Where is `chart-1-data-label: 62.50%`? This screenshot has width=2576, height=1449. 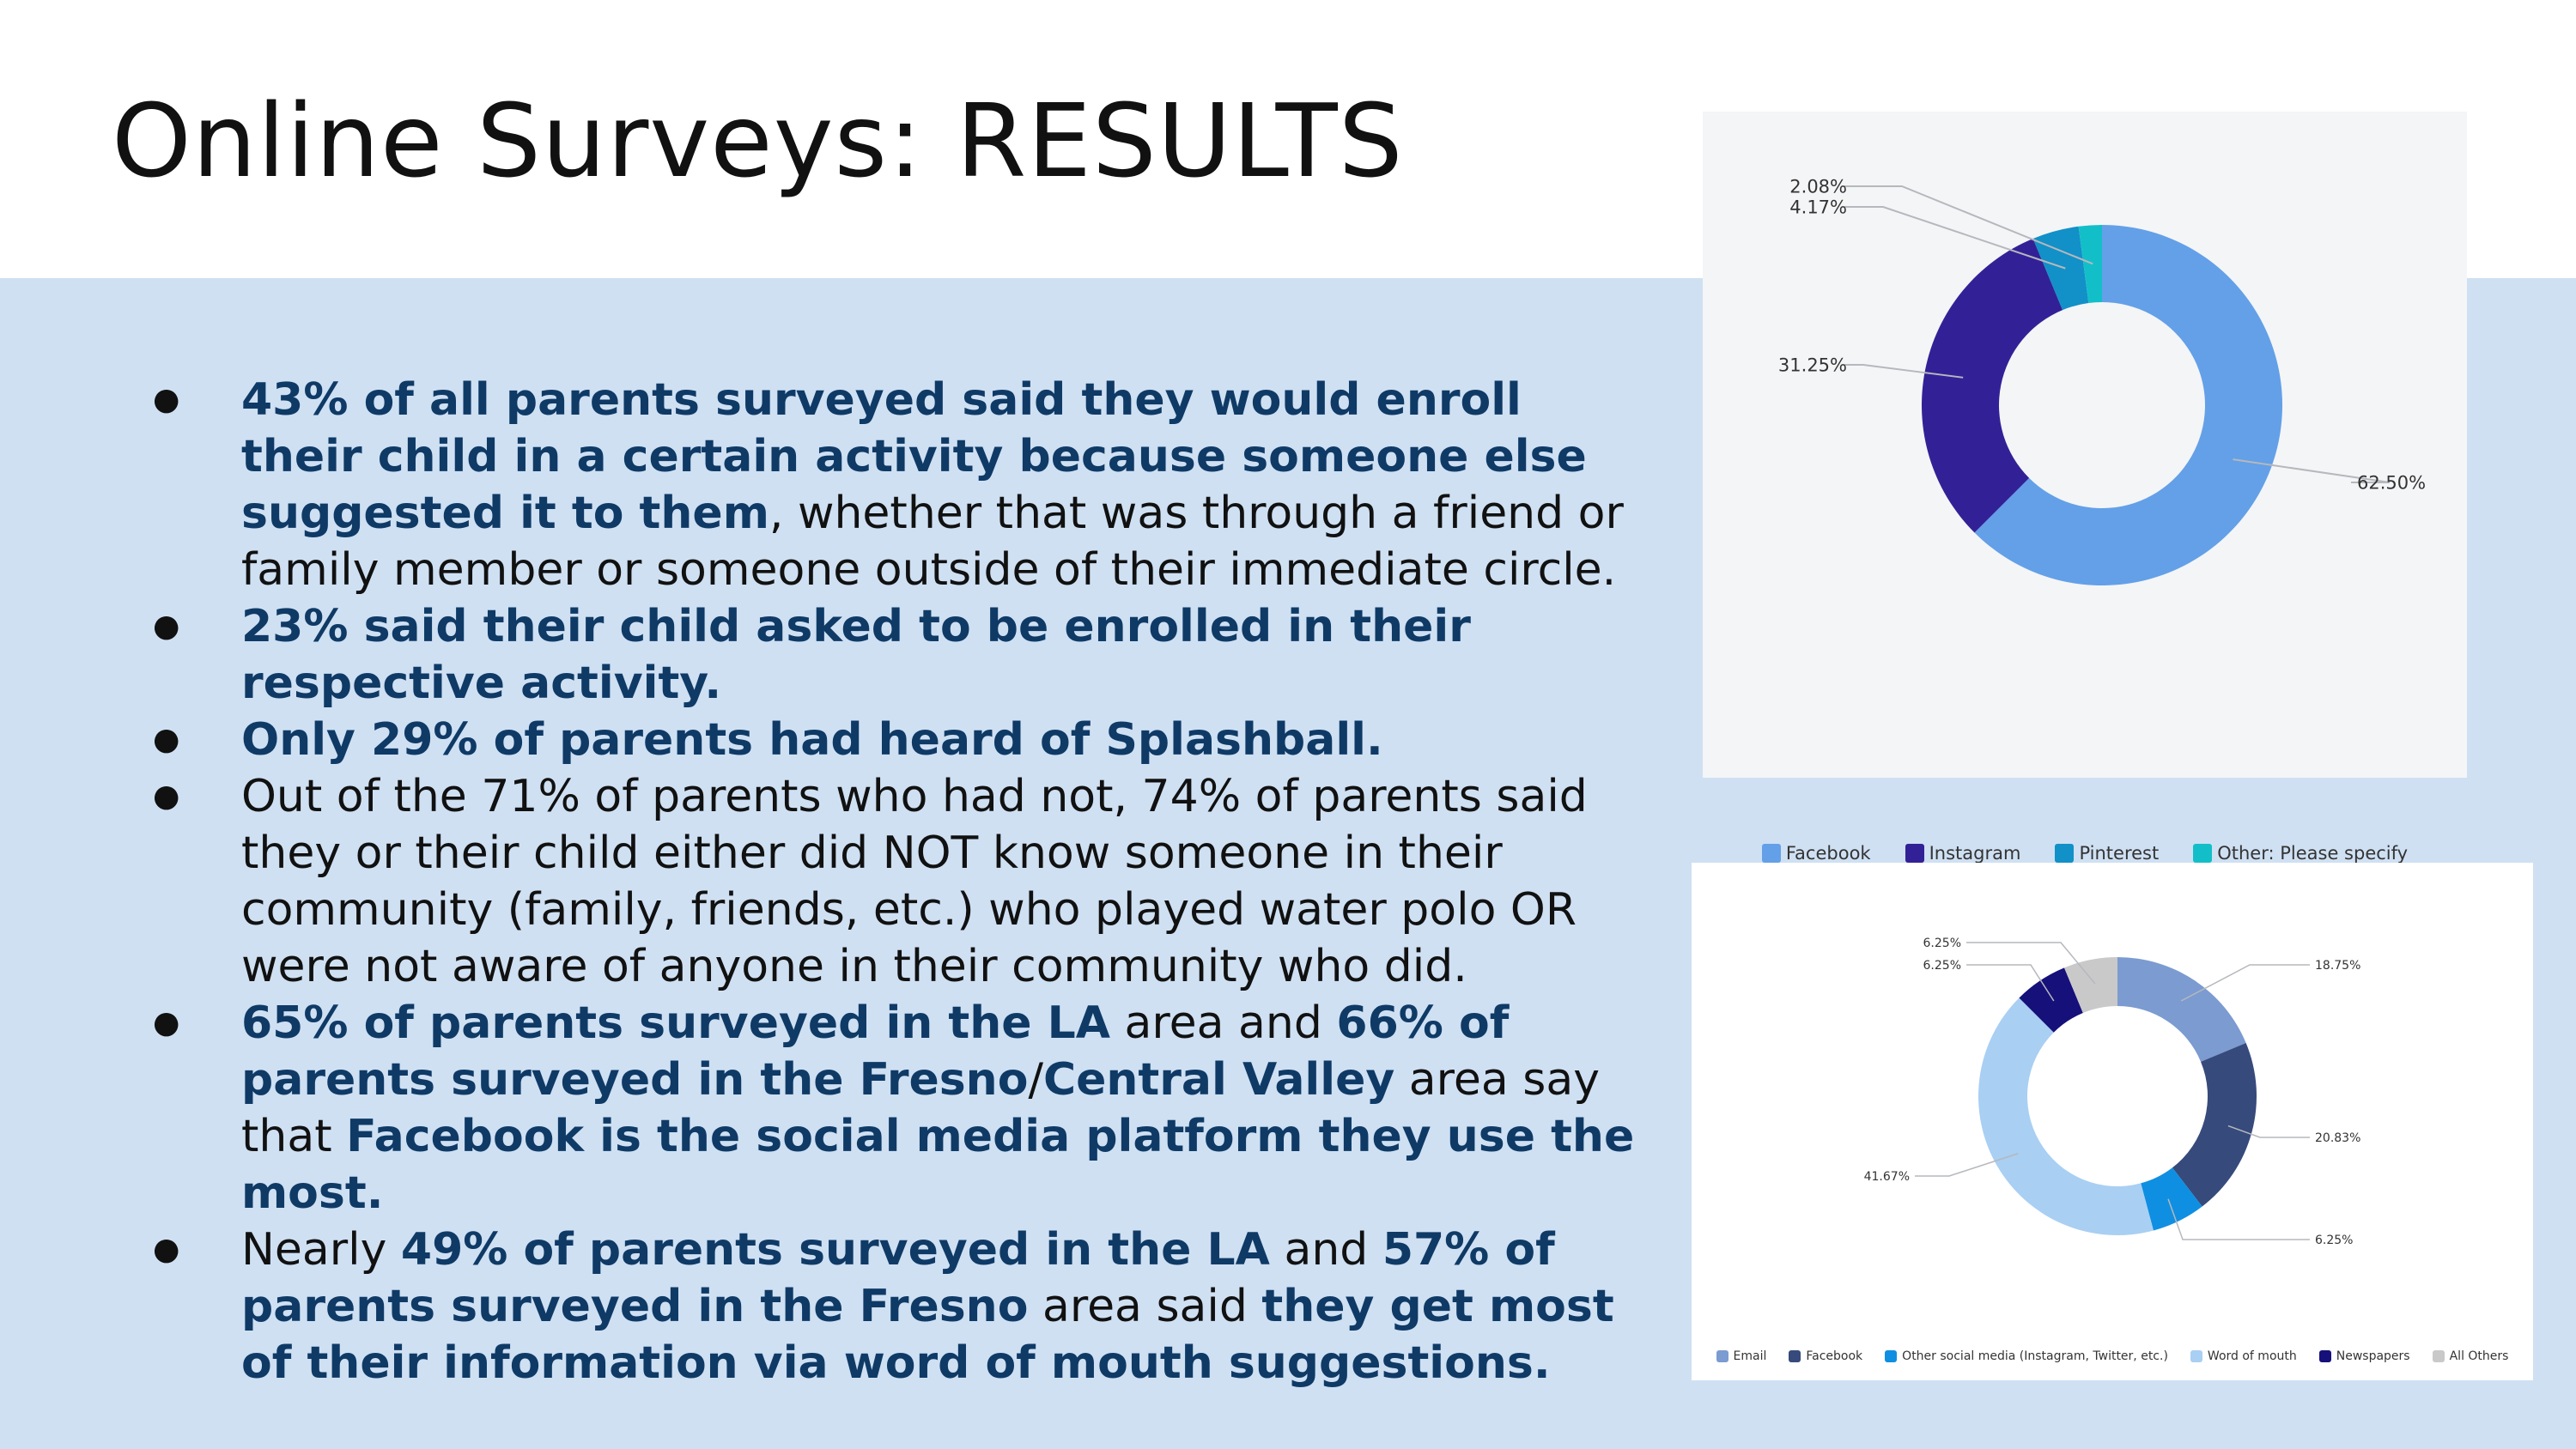
chart-1-data-label: 62.50% is located at coordinates (2391, 482).